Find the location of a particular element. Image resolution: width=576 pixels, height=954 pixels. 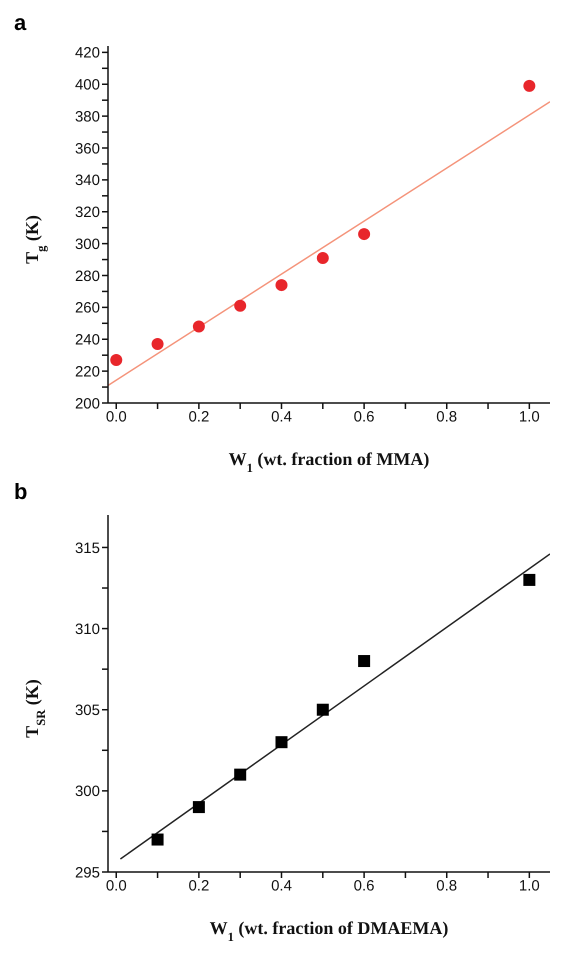

y-tick-label: 295 is located at coordinates (87, 873).